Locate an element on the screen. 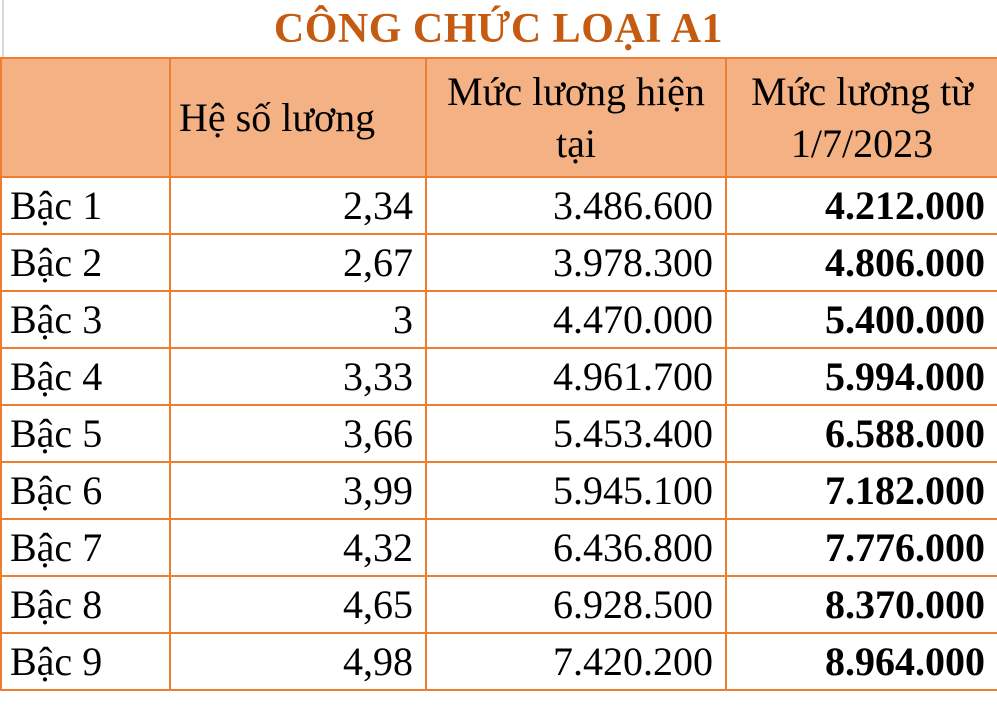  new-salary-cell: 7.776.000 is located at coordinates (861, 547).